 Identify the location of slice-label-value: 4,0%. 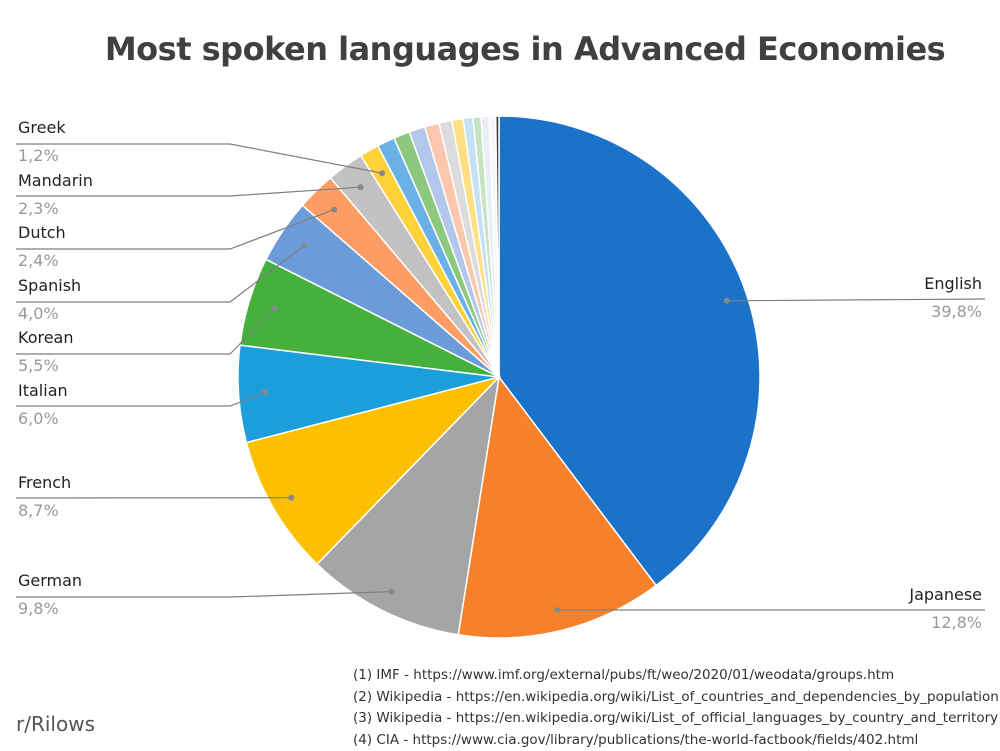
(38, 313).